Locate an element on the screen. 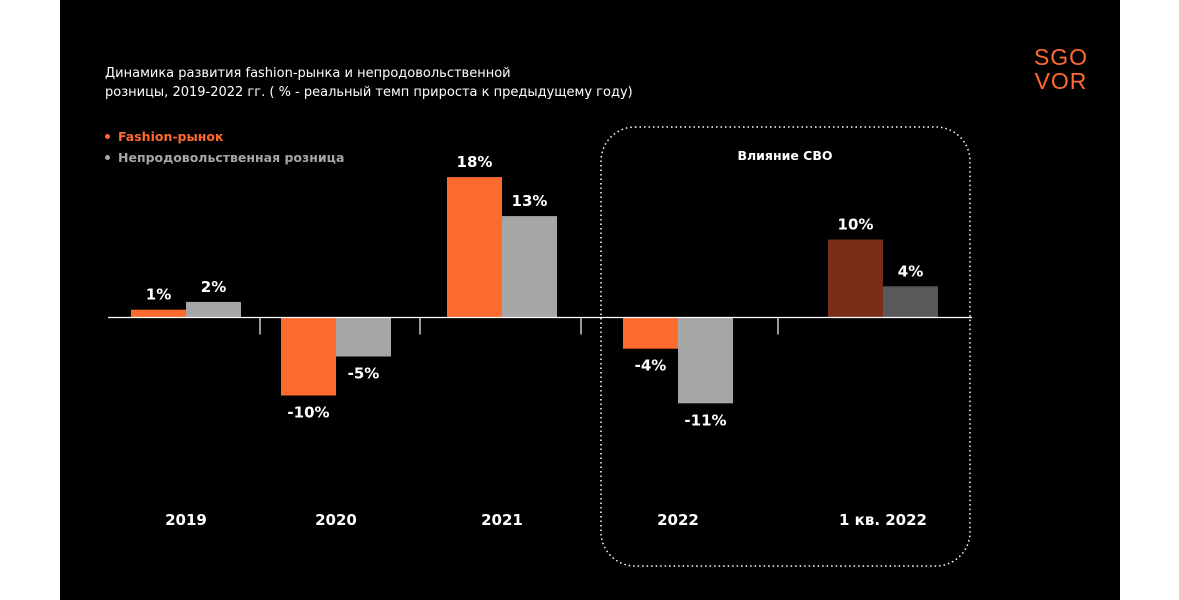 The image size is (1179, 600). category-labels: 2019 2020 2021 2022 1 кв. 2022 is located at coordinates (546, 520).